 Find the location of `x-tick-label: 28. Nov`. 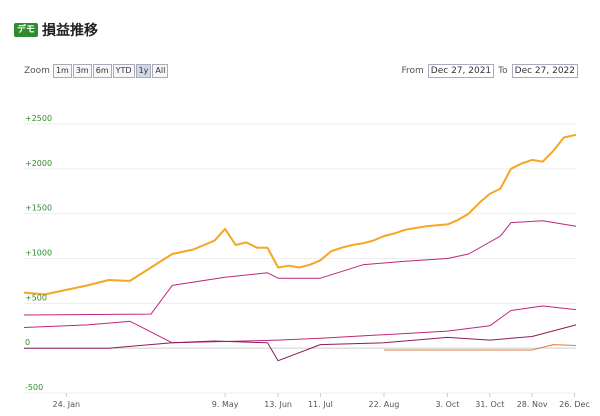

x-tick-label: 28. Nov is located at coordinates (532, 404).